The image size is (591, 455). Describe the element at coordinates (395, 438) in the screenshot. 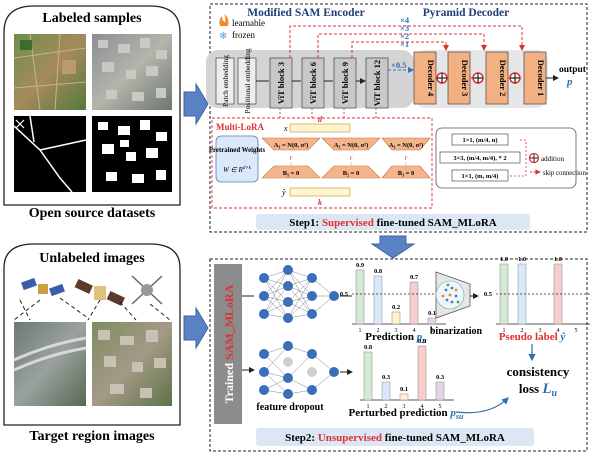

I see `step2-label: Step2: Unsupervised fine-tuned SAM_MLoRA` at that location.